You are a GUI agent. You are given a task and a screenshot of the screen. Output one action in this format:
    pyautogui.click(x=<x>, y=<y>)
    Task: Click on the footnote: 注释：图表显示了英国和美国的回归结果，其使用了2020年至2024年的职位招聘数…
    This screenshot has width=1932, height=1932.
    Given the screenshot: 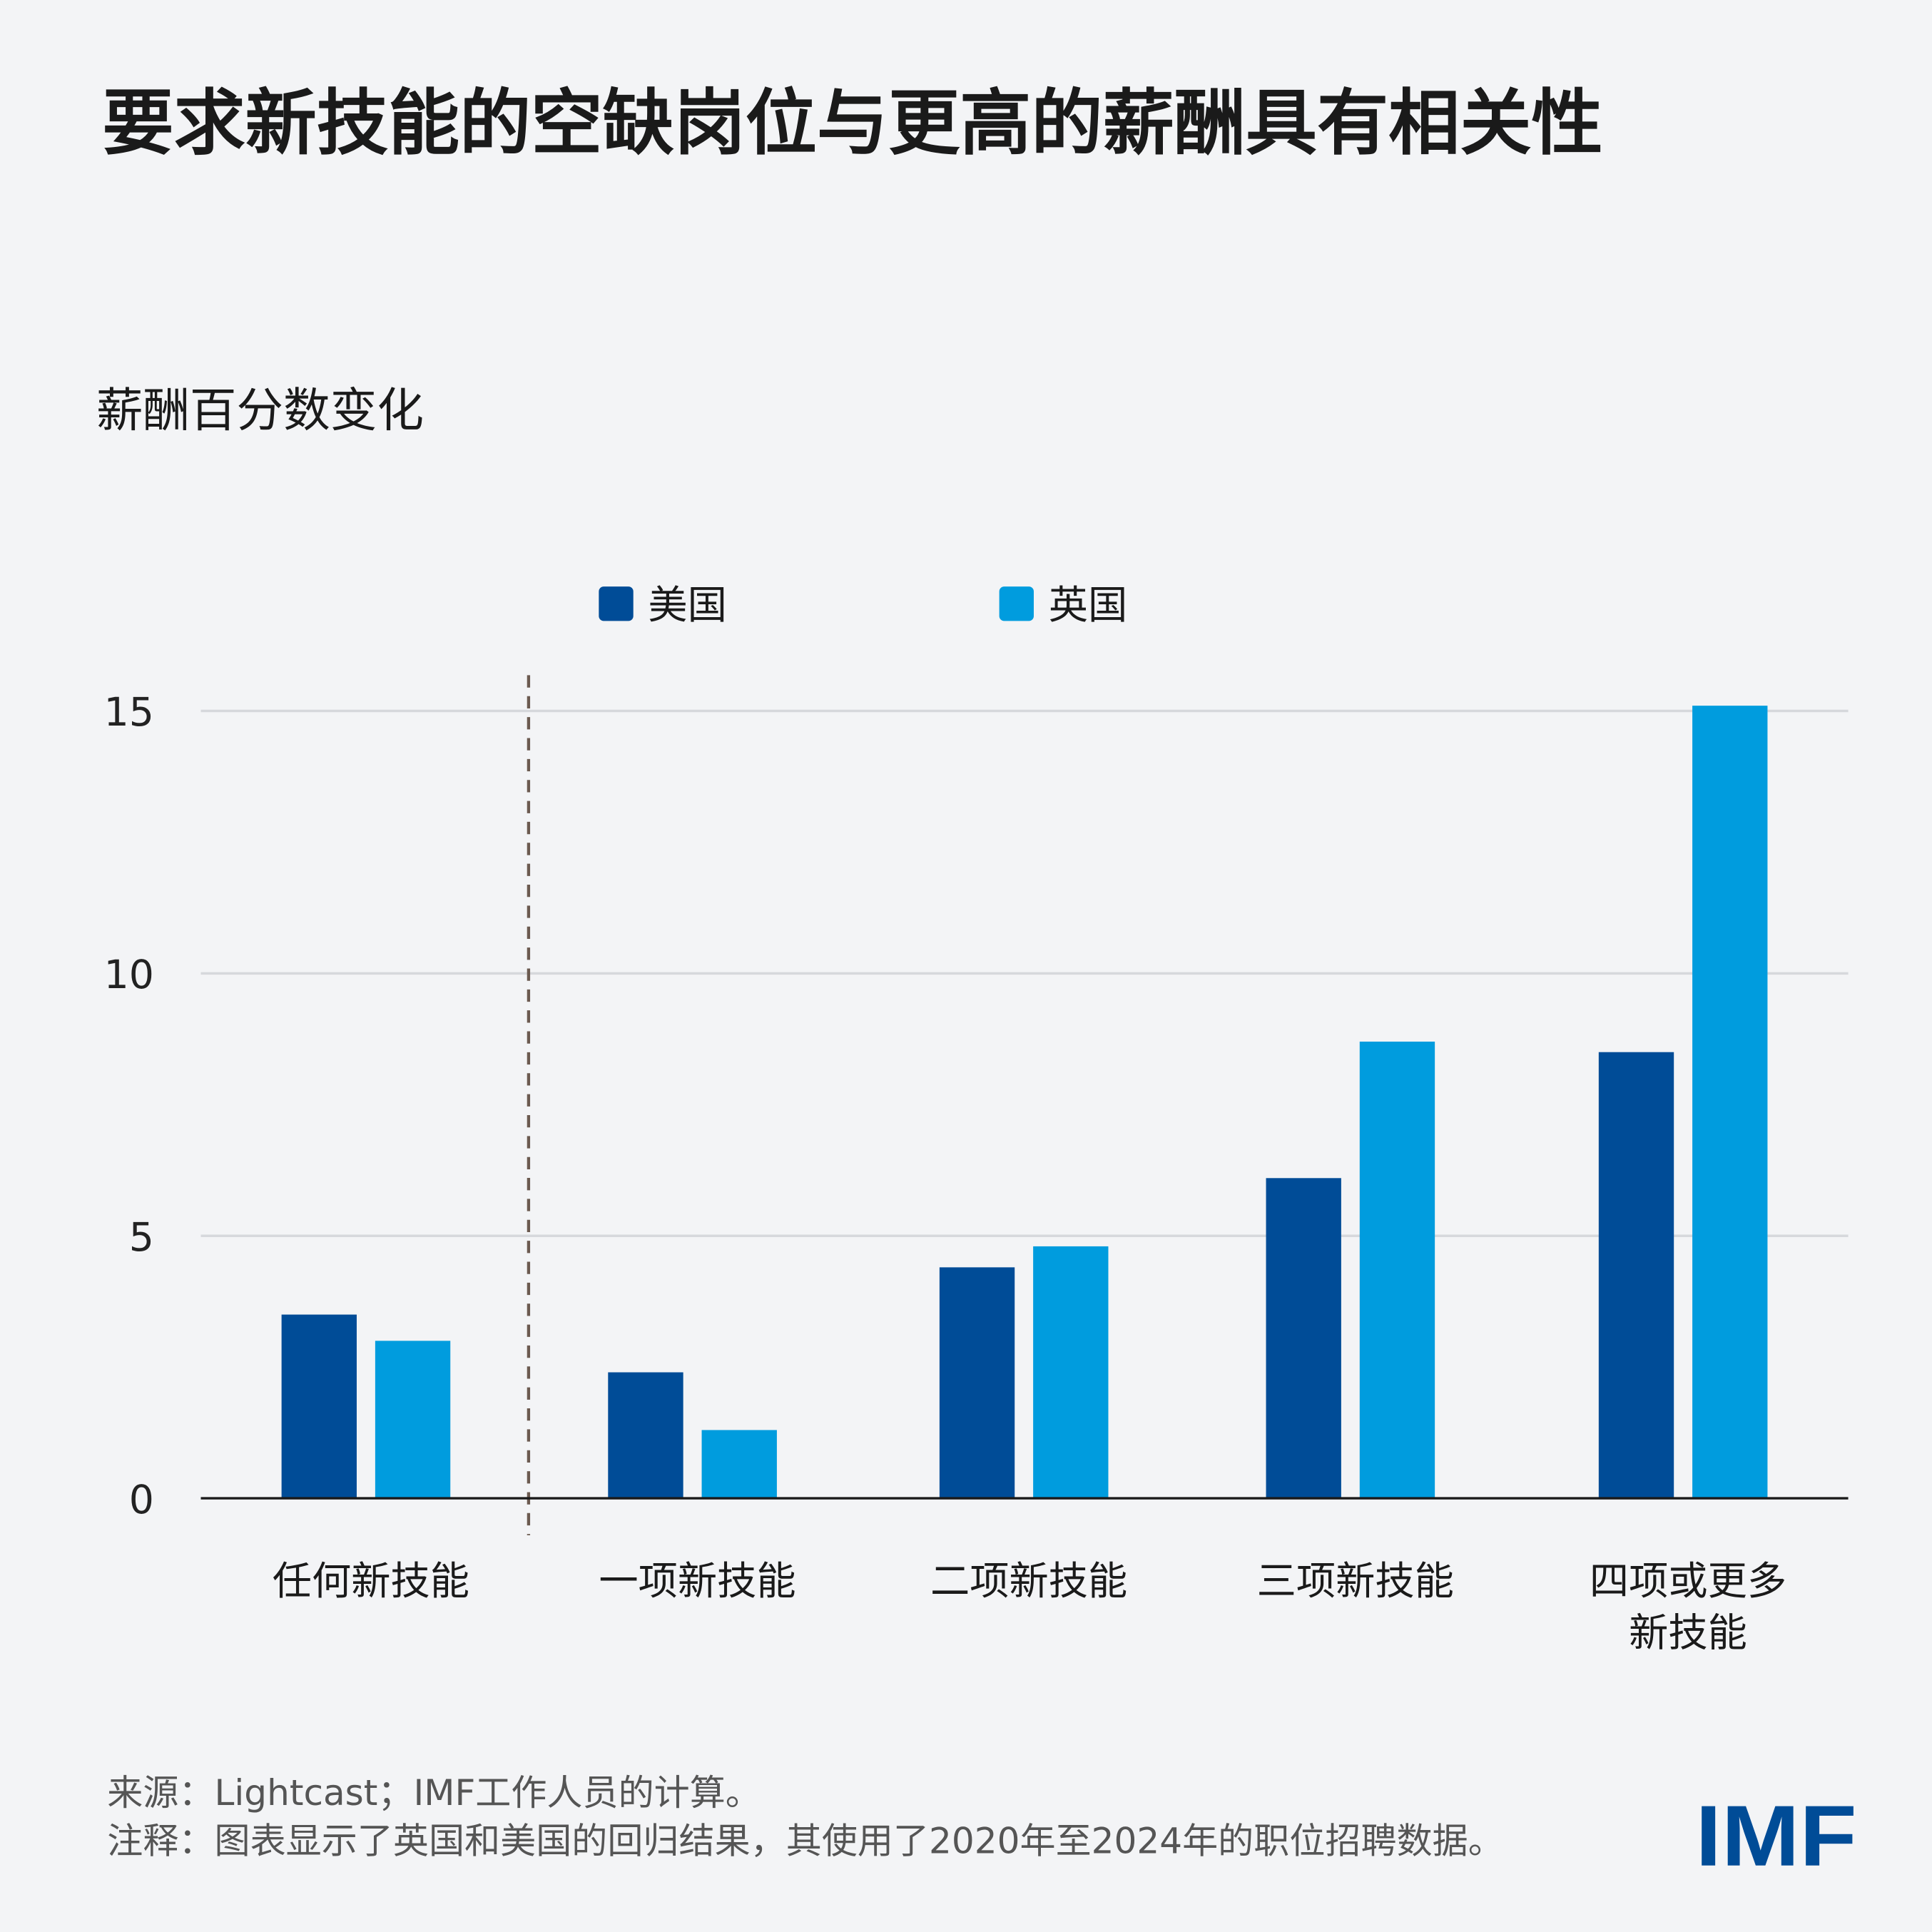 What is the action you would take?
    pyautogui.click(x=805, y=1840)
    